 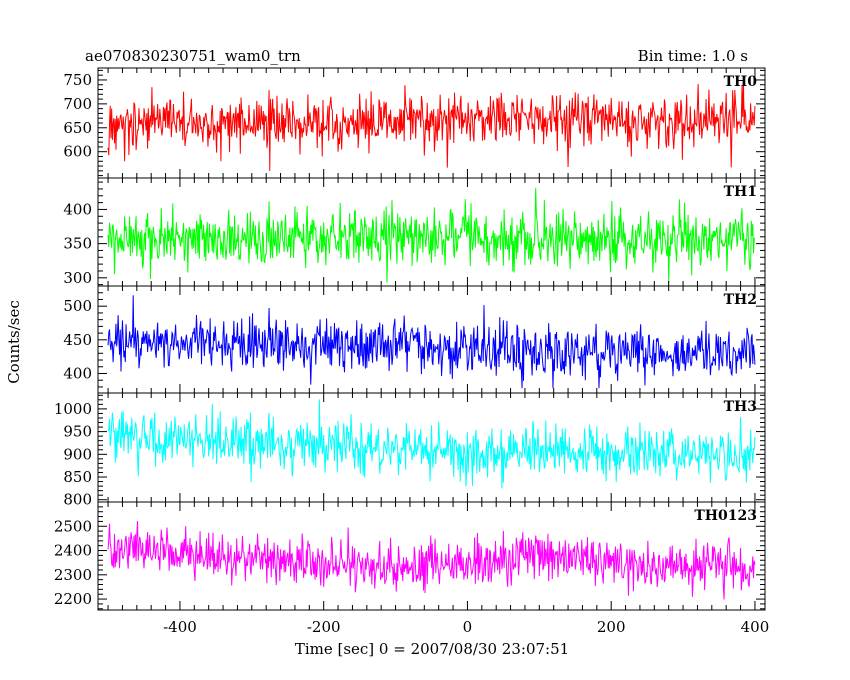 What do you see at coordinates (432, 649) in the screenshot?
I see `x-axis-label: Time [sec] 0 = 2007/08/30 23:07:51` at bounding box center [432, 649].